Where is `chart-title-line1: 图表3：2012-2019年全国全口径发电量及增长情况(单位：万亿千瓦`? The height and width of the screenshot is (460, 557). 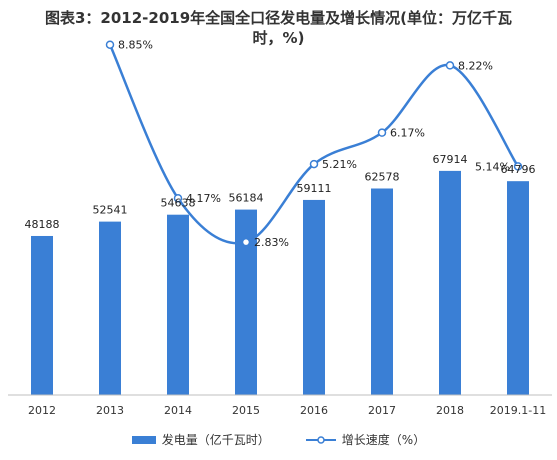 chart-title-line1: 图表3：2012-2019年全国全口径发电量及增长情况(单位：万亿千瓦 is located at coordinates (278, 18).